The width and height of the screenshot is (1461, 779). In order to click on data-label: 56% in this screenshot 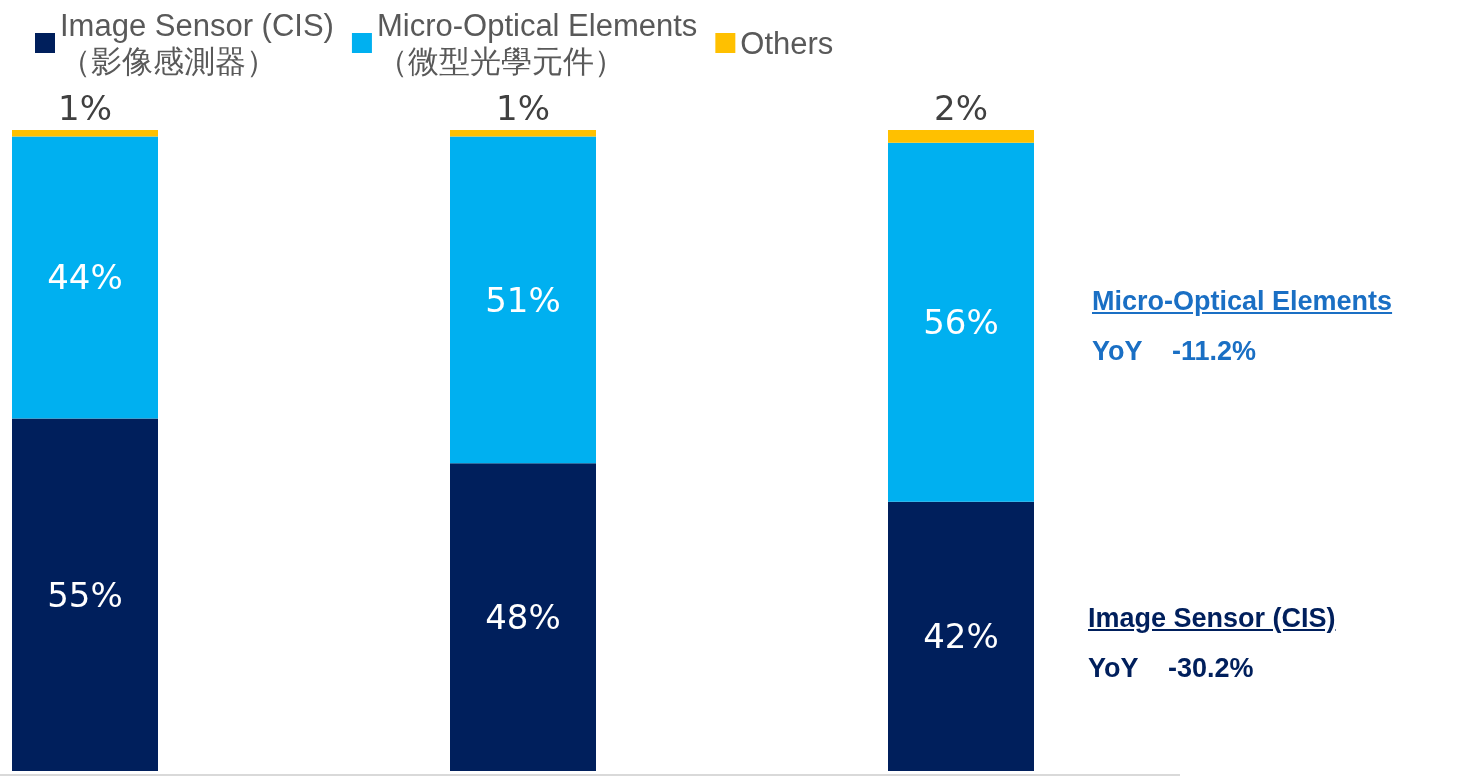, I will do `click(961, 322)`.